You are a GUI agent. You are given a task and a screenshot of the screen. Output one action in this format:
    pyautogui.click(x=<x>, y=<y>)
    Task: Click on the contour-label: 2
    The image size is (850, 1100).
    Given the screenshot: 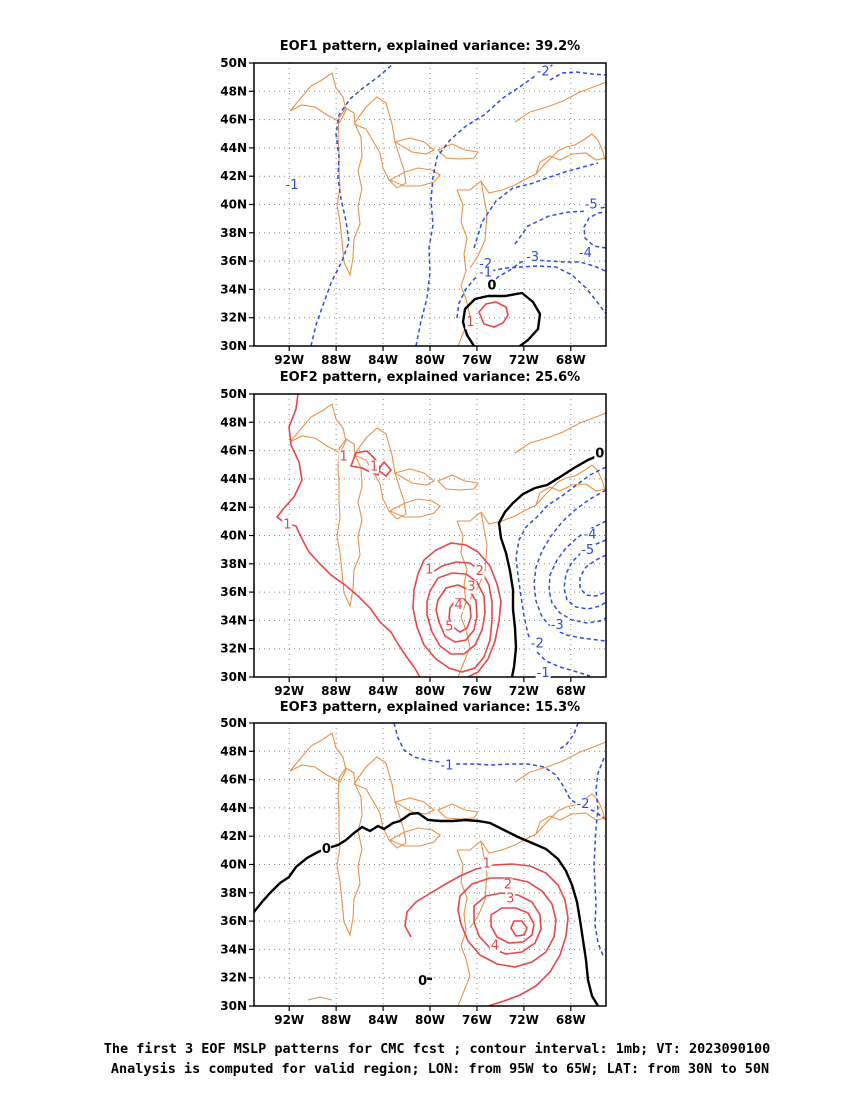 What is the action you would take?
    pyautogui.click(x=480, y=571)
    